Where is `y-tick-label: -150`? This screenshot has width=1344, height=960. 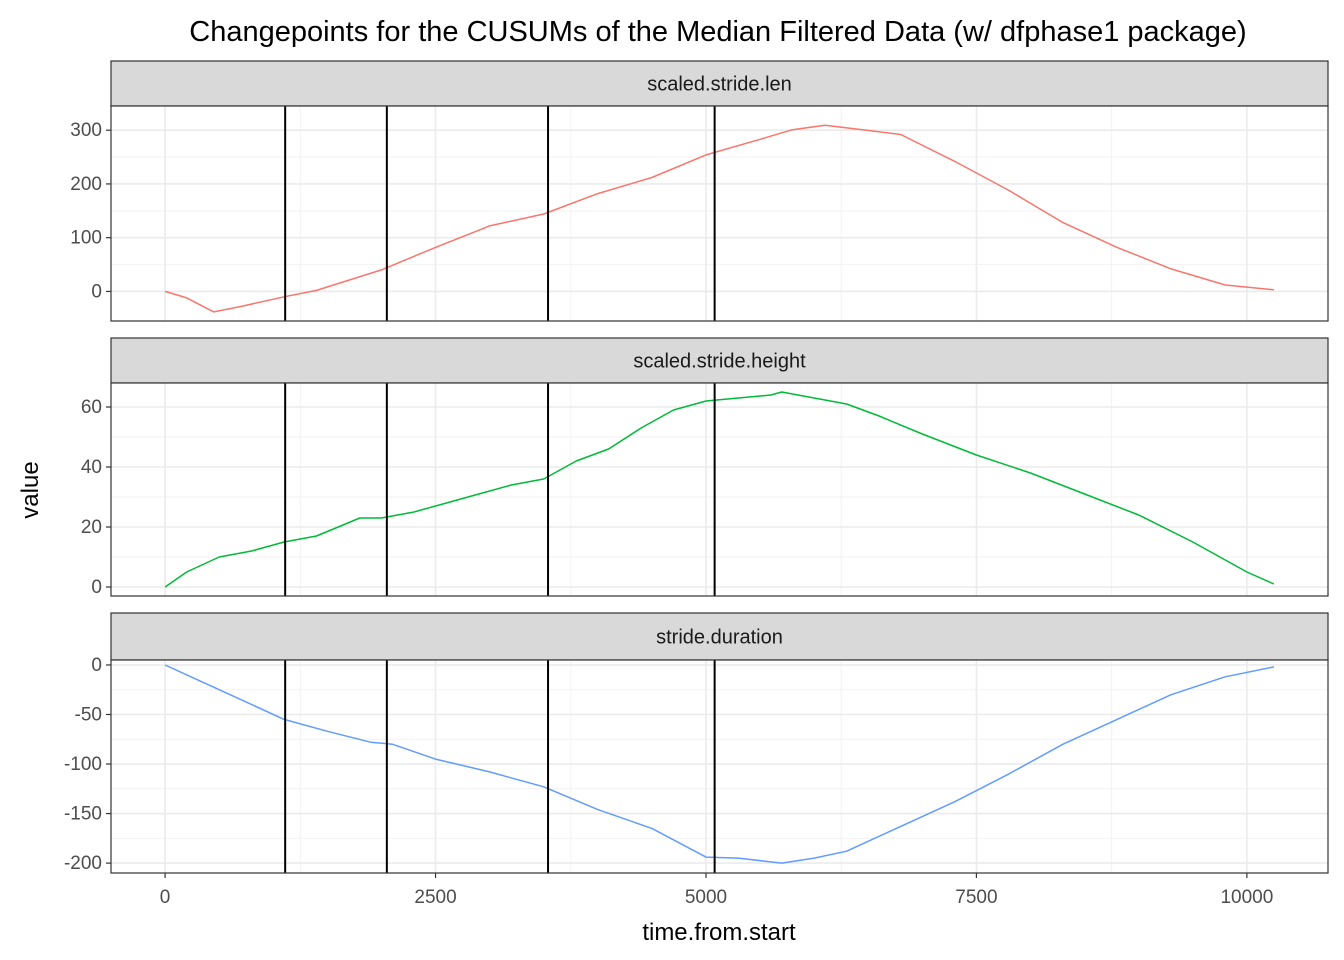
y-tick-label: -150 is located at coordinates (83, 814).